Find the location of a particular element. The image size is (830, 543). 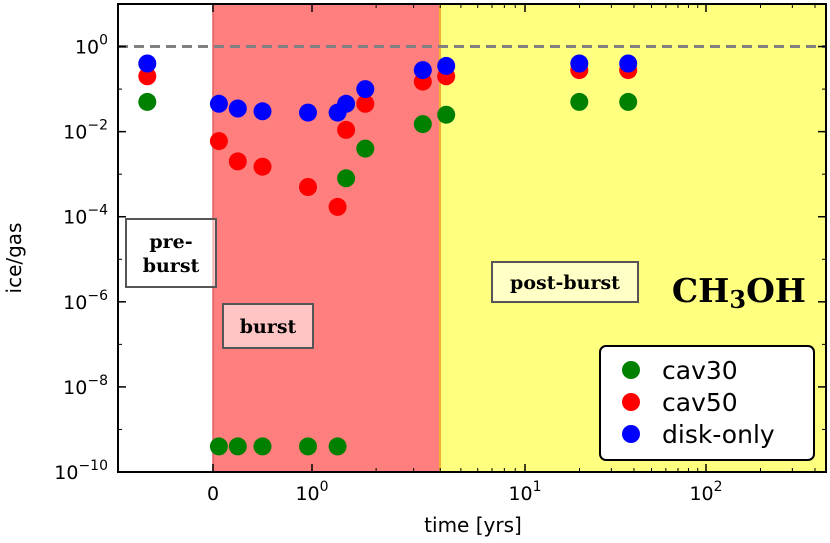

region-label-burst: burst is located at coordinates (268, 326).